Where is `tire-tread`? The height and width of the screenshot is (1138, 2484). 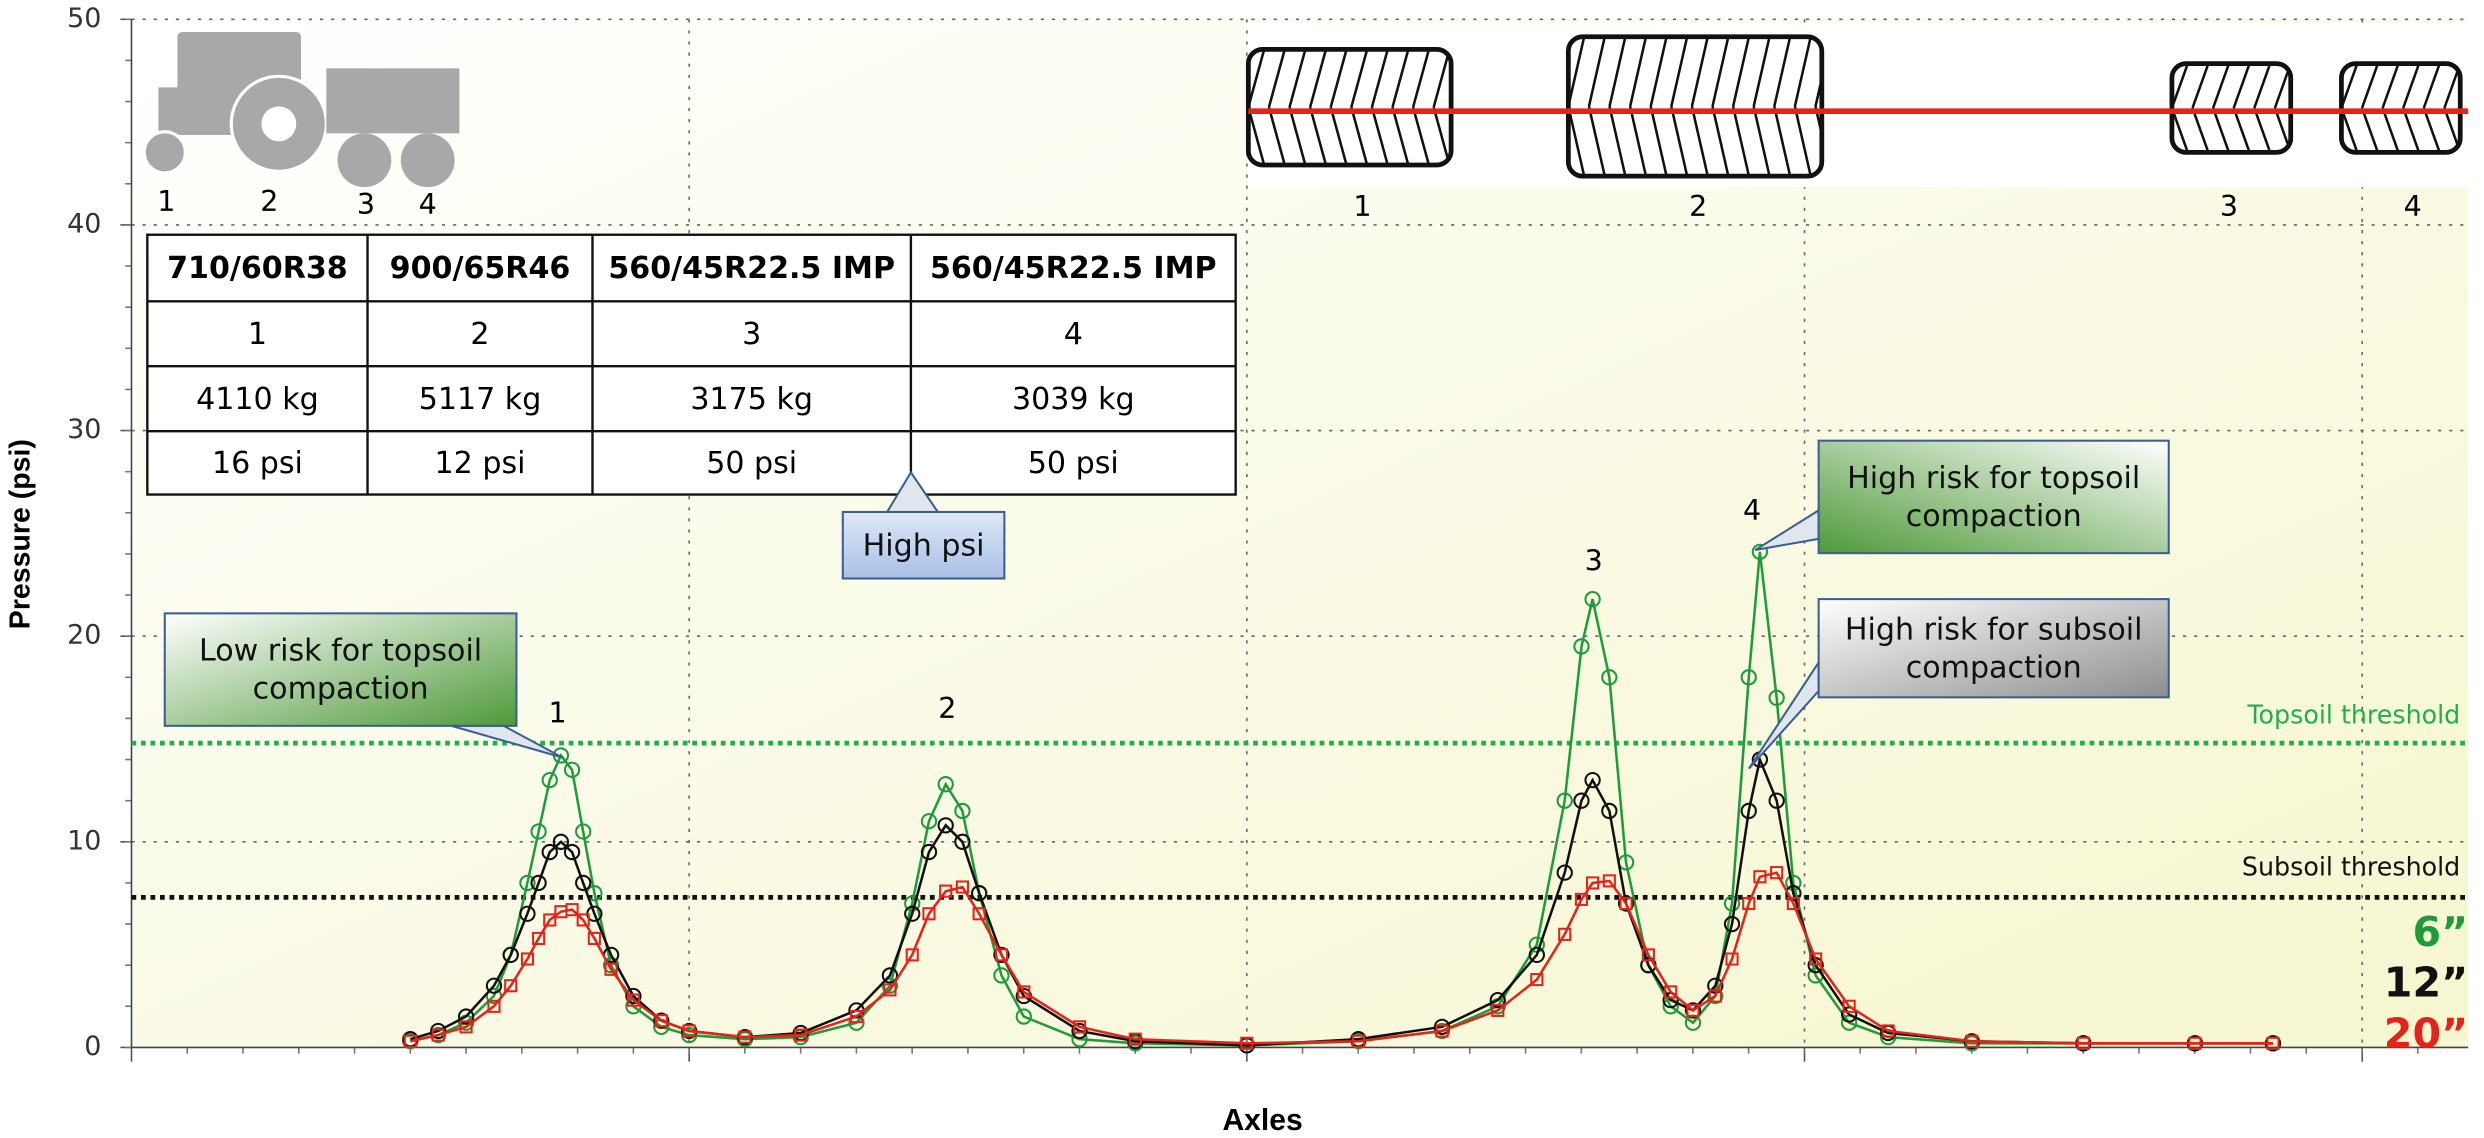
tire-tread is located at coordinates (1349, 107).